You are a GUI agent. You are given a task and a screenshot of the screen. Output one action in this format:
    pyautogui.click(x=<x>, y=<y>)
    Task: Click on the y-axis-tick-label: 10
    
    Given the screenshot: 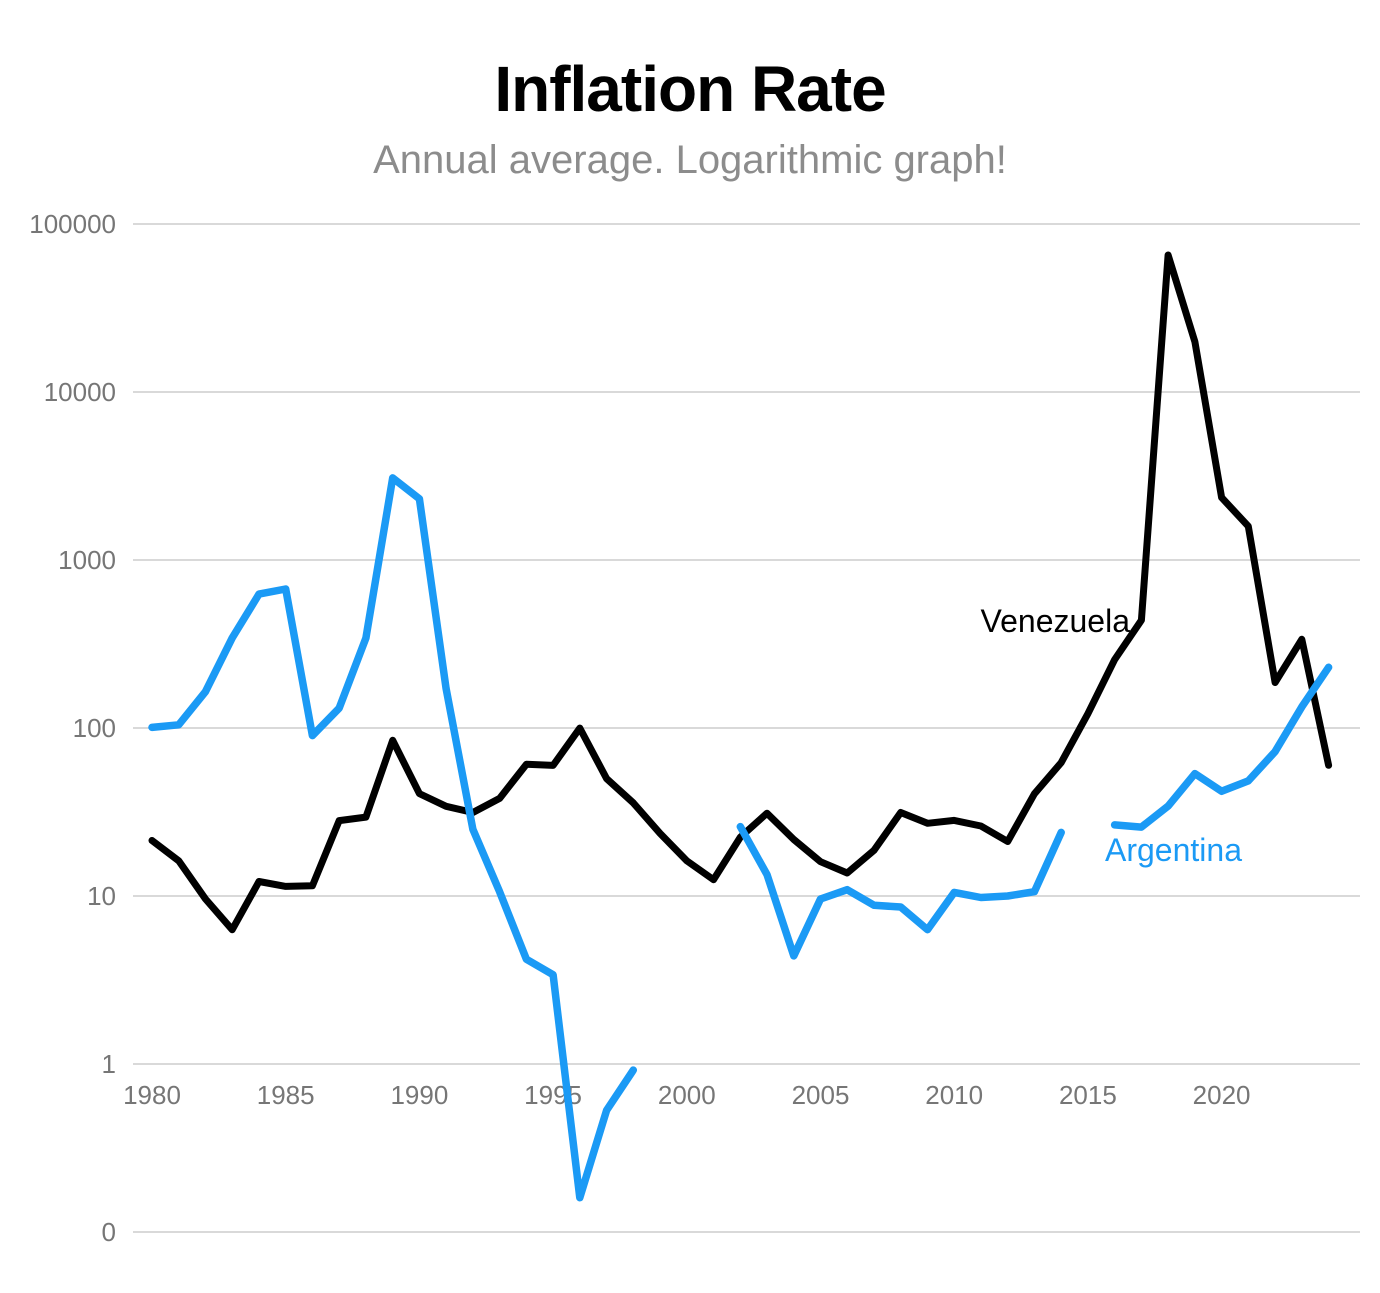 What is the action you would take?
    pyautogui.click(x=101, y=896)
    